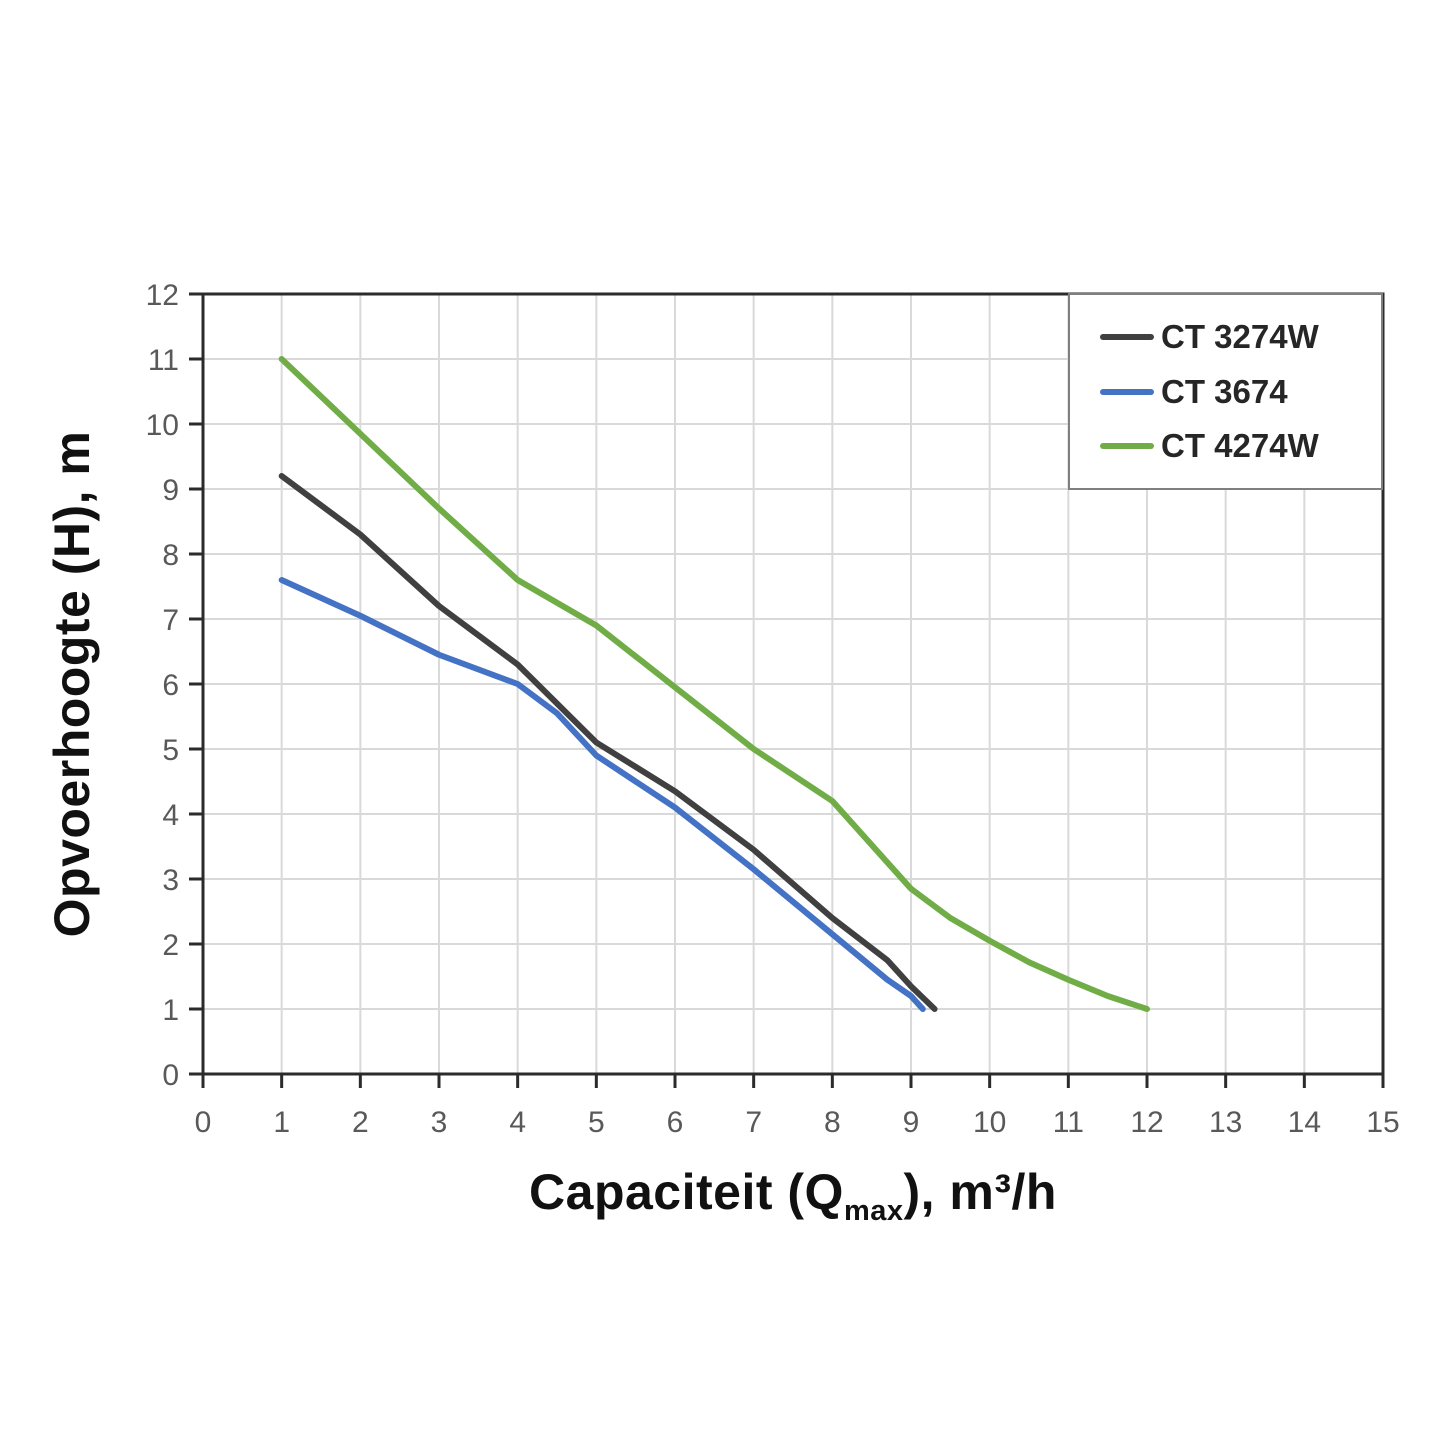  I want to click on y-tick-label: 8, so click(170, 555).